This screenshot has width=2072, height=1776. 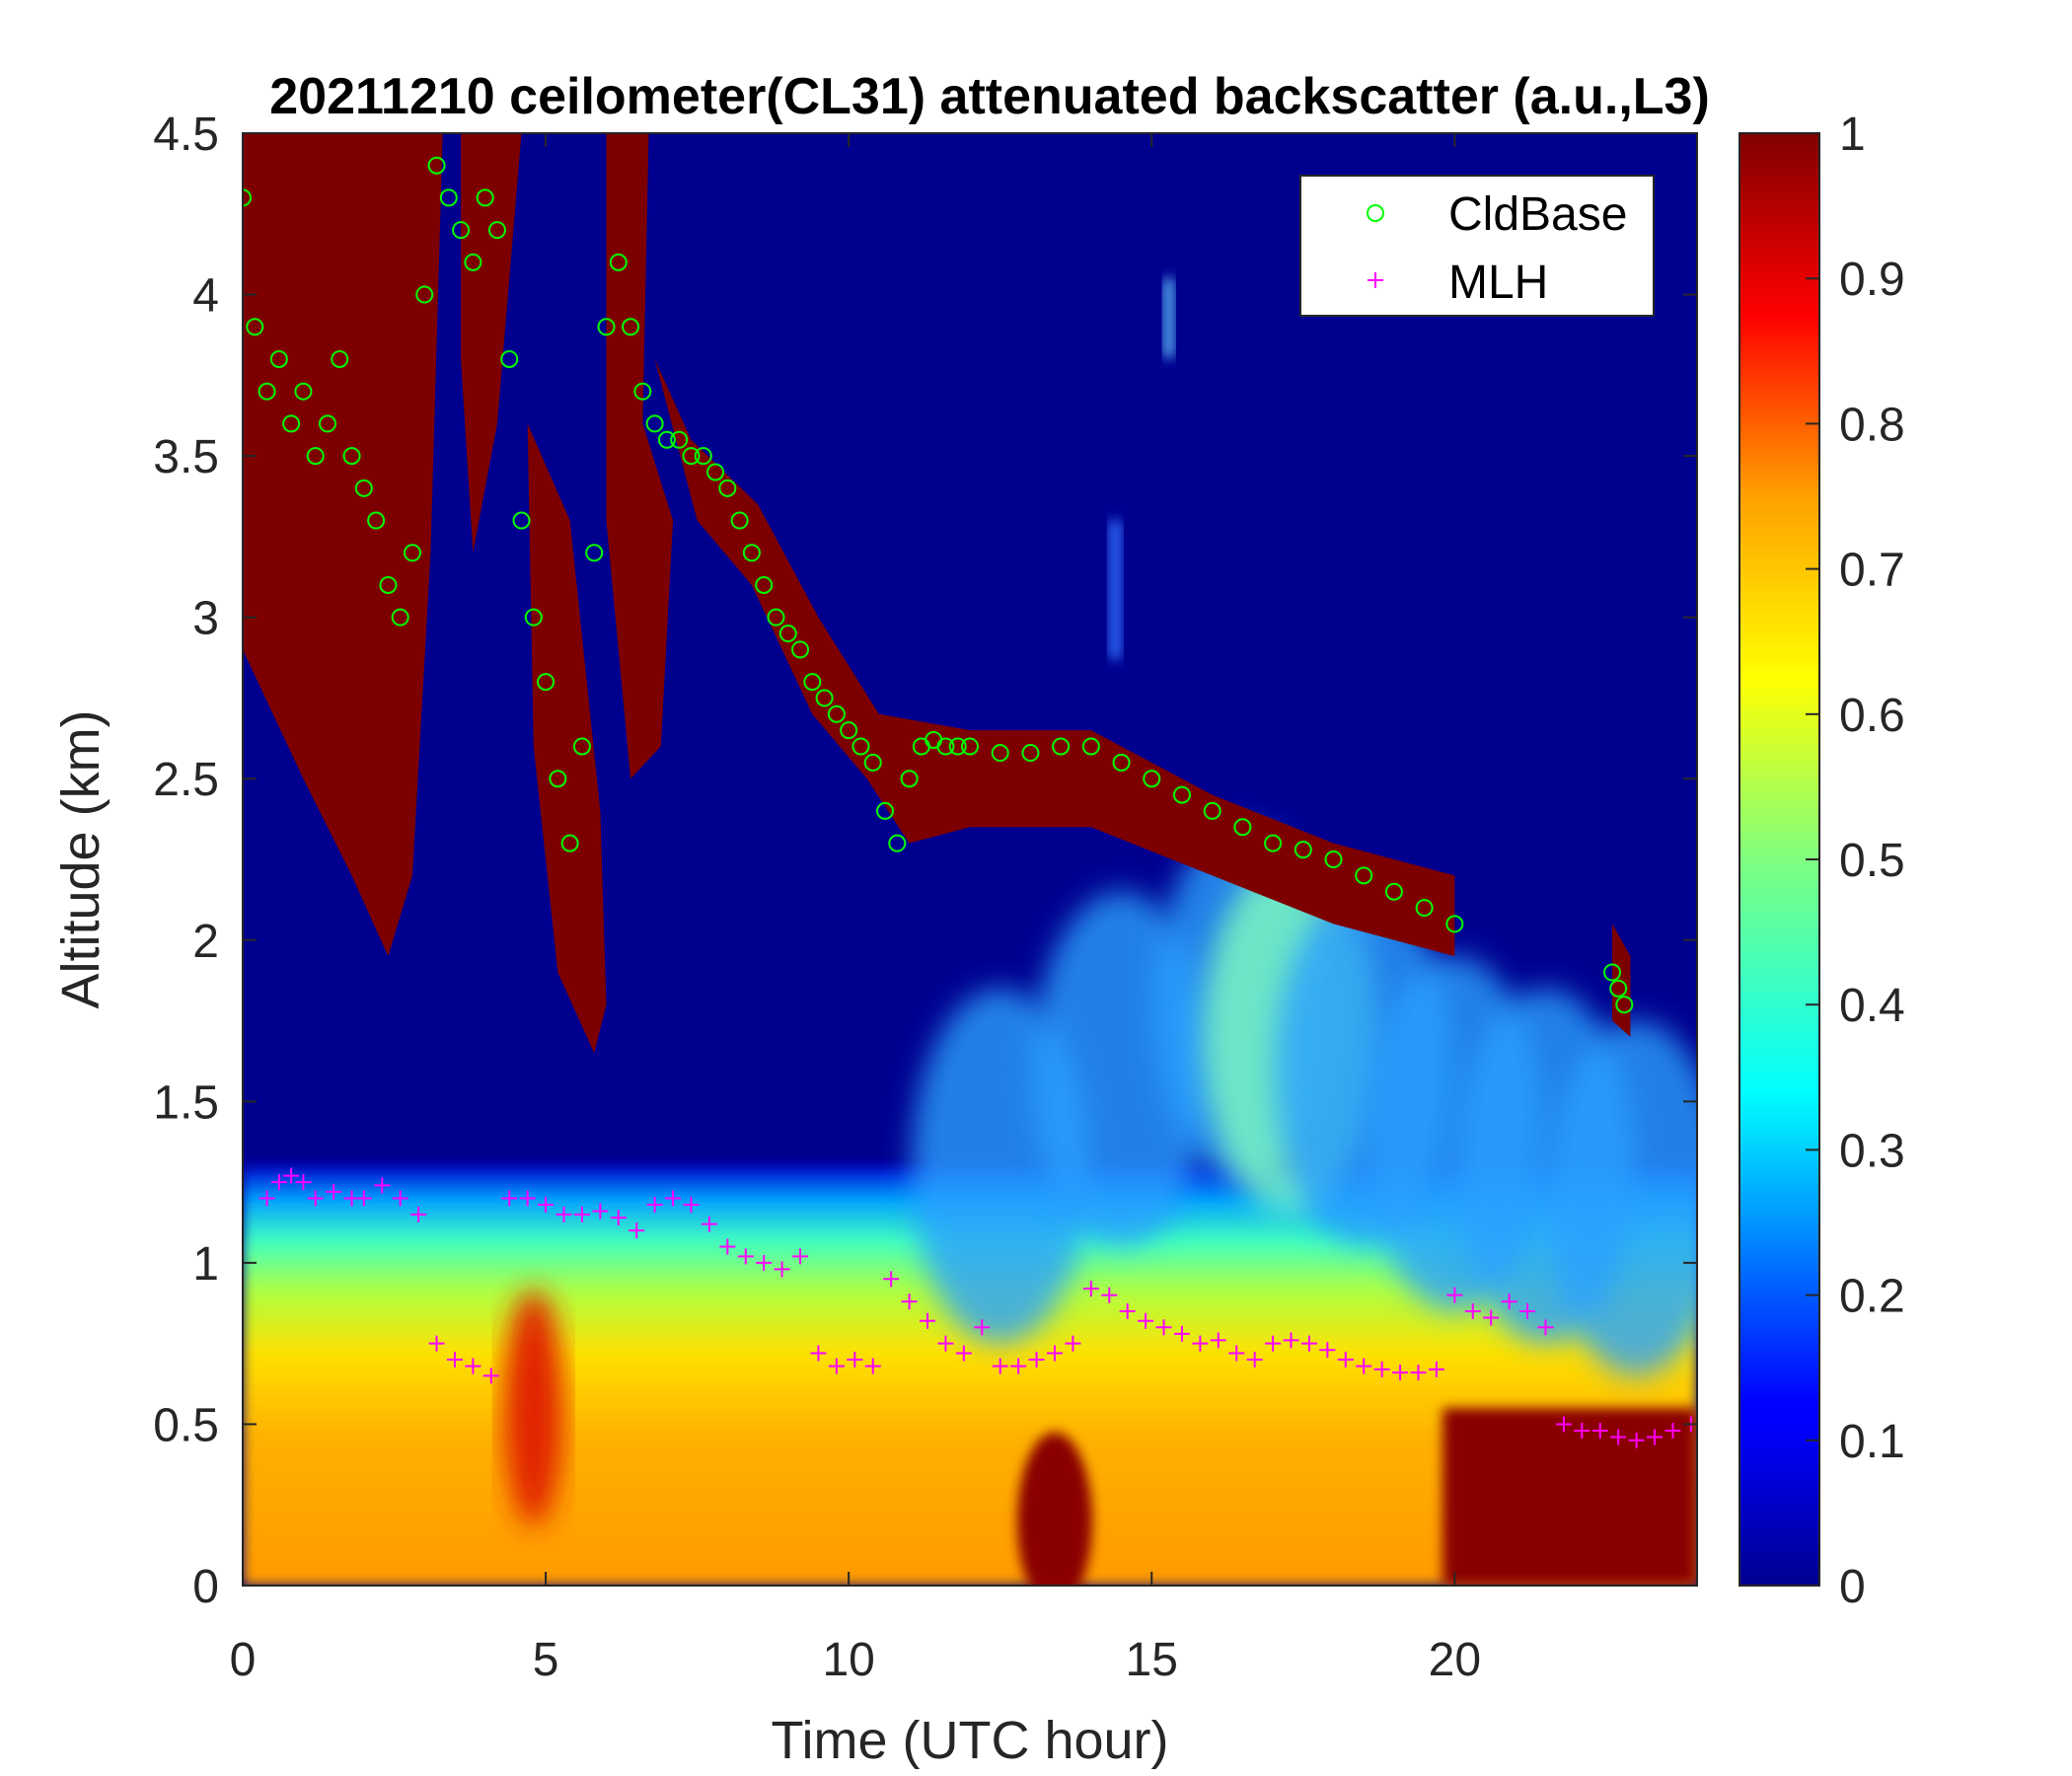 What do you see at coordinates (1853, 1587) in the screenshot?
I see `colorbar-tick-label: 0` at bounding box center [1853, 1587].